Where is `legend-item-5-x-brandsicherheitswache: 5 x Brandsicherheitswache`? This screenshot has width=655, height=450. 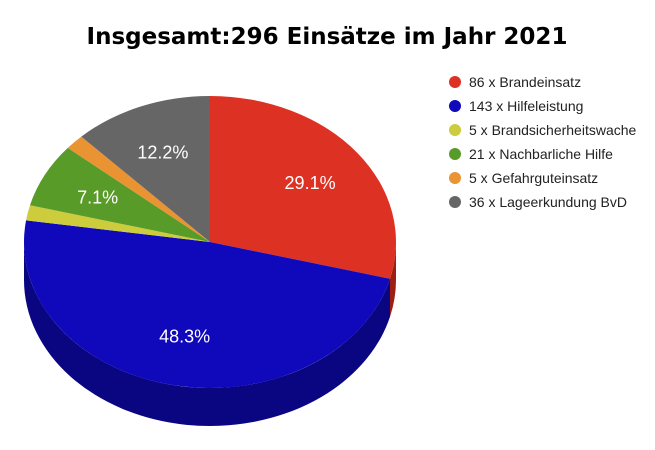 legend-item-5-x-brandsicherheitswache: 5 x Brandsicherheitswache is located at coordinates (543, 130).